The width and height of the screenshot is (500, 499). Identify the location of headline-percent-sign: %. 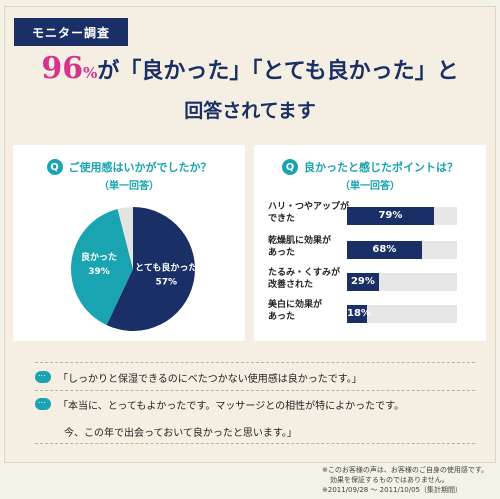
(90, 73).